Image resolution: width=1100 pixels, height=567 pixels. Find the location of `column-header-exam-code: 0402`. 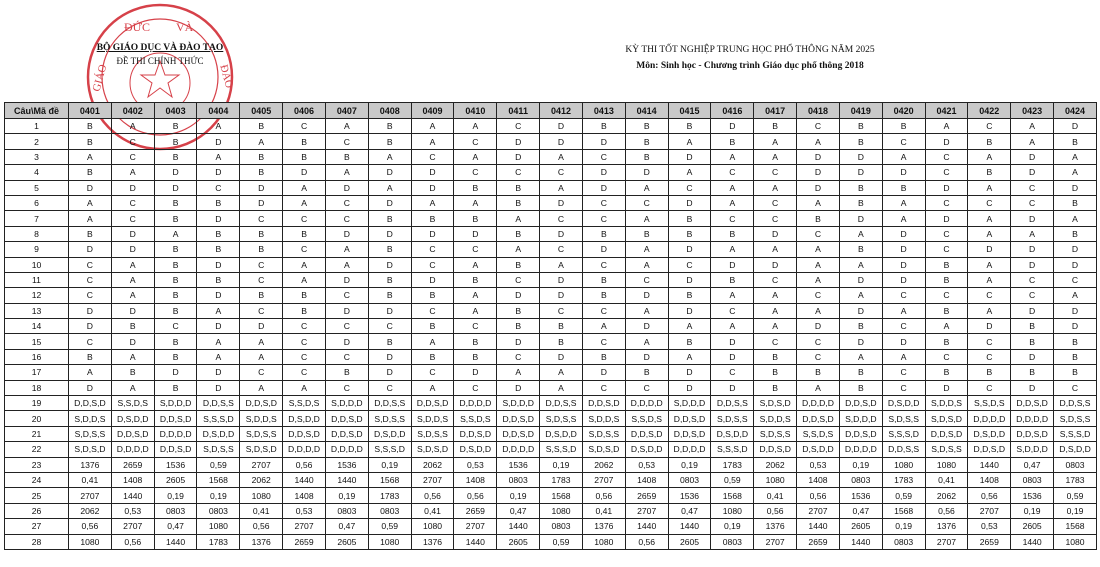

column-header-exam-code: 0402 is located at coordinates (132, 110).